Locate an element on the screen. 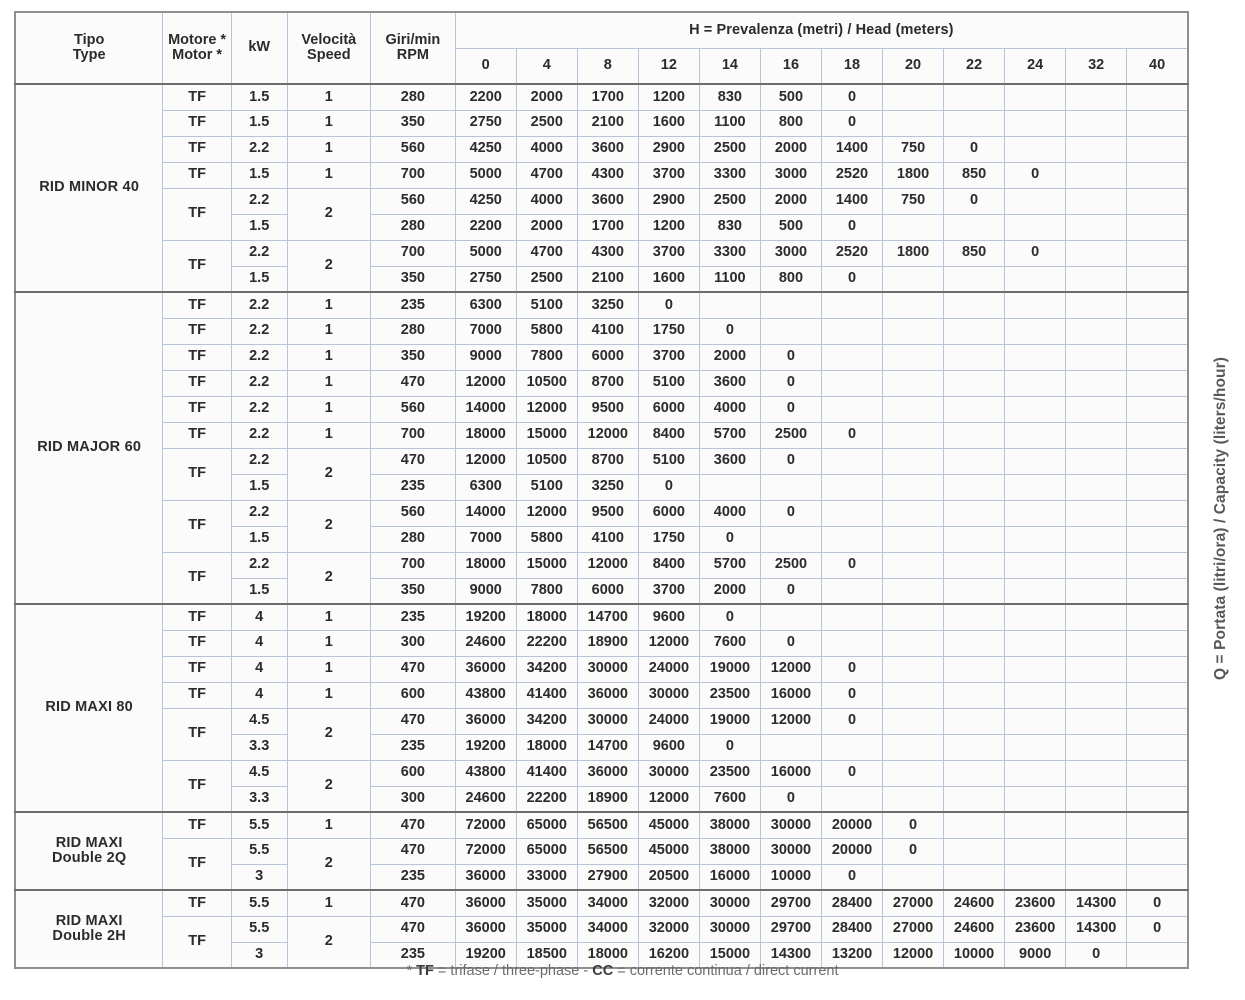 This screenshot has width=1245, height=1000. capacity-cell: 15000 is located at coordinates (546, 435).